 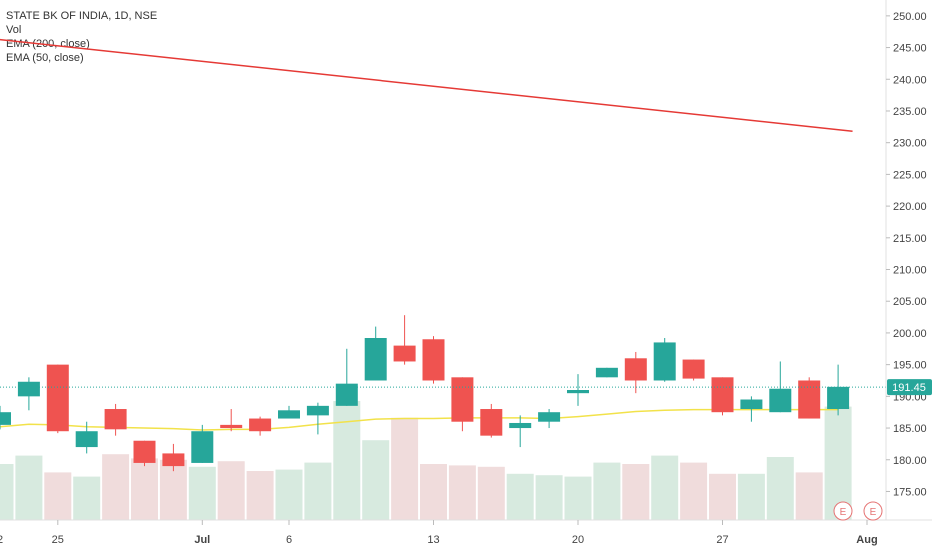 What do you see at coordinates (910, 175) in the screenshot?
I see `price-tick-label: 225.00` at bounding box center [910, 175].